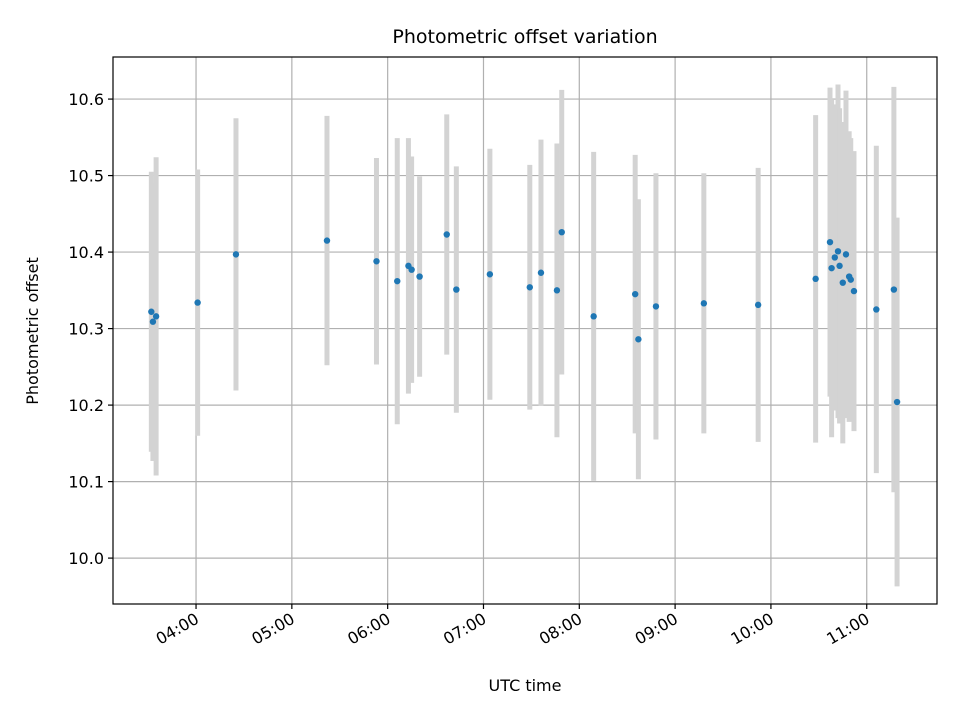 The height and width of the screenshot is (720, 960). Describe the element at coordinates (86, 405) in the screenshot. I see `y-tick-label: 10.2` at that location.